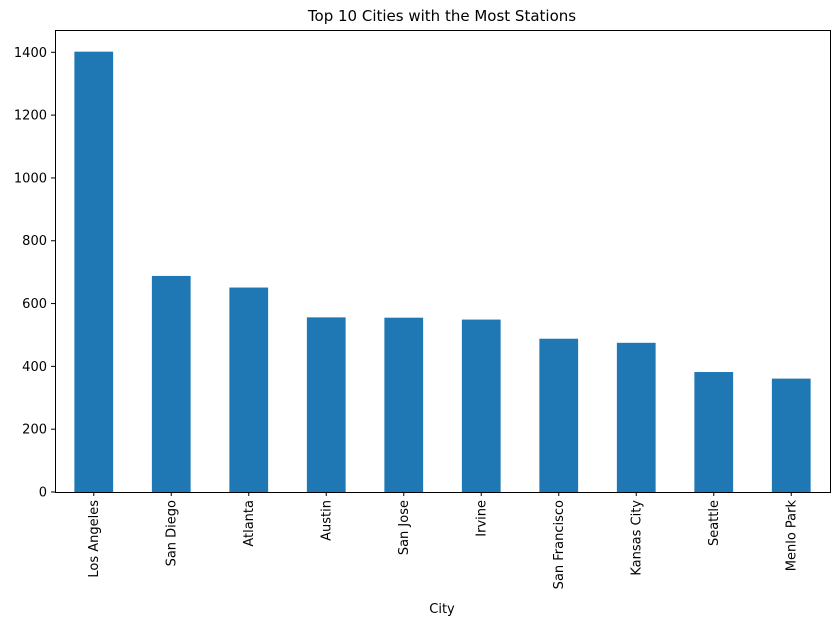 This screenshot has width=840, height=626. What do you see at coordinates (481, 405) in the screenshot?
I see `bar-irvine` at bounding box center [481, 405].